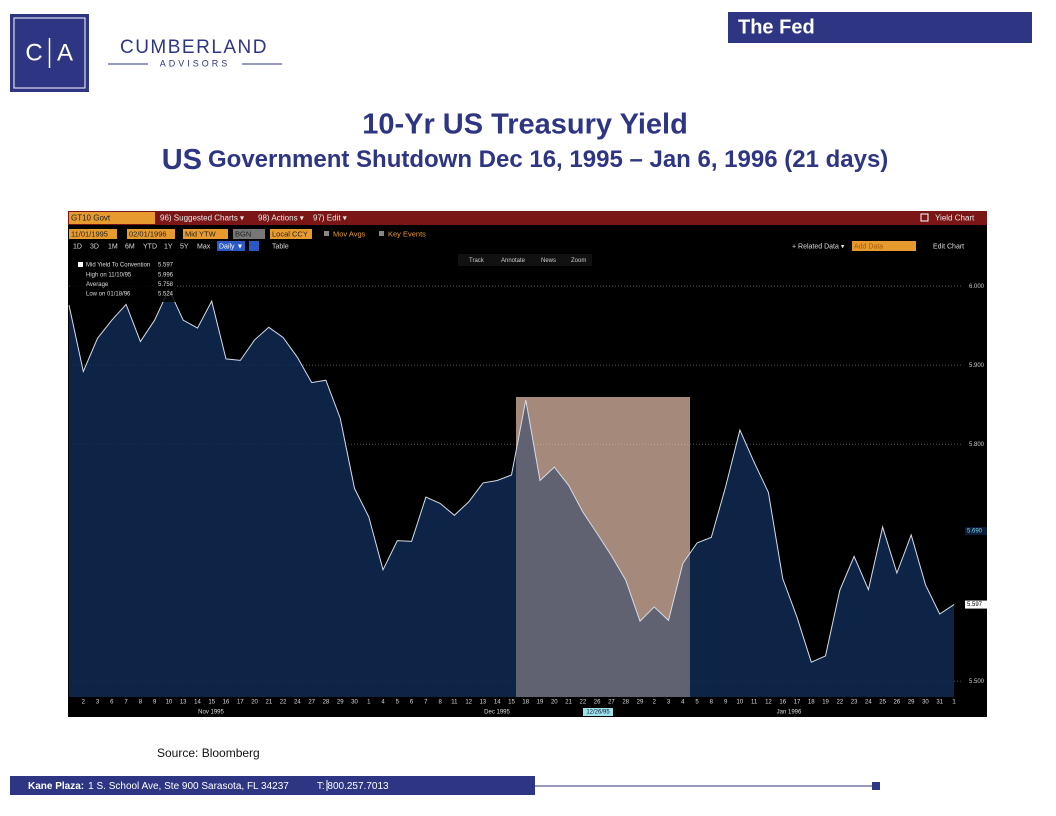  Describe the element at coordinates (77, 246) in the screenshot. I see `period-button: 1D` at that location.